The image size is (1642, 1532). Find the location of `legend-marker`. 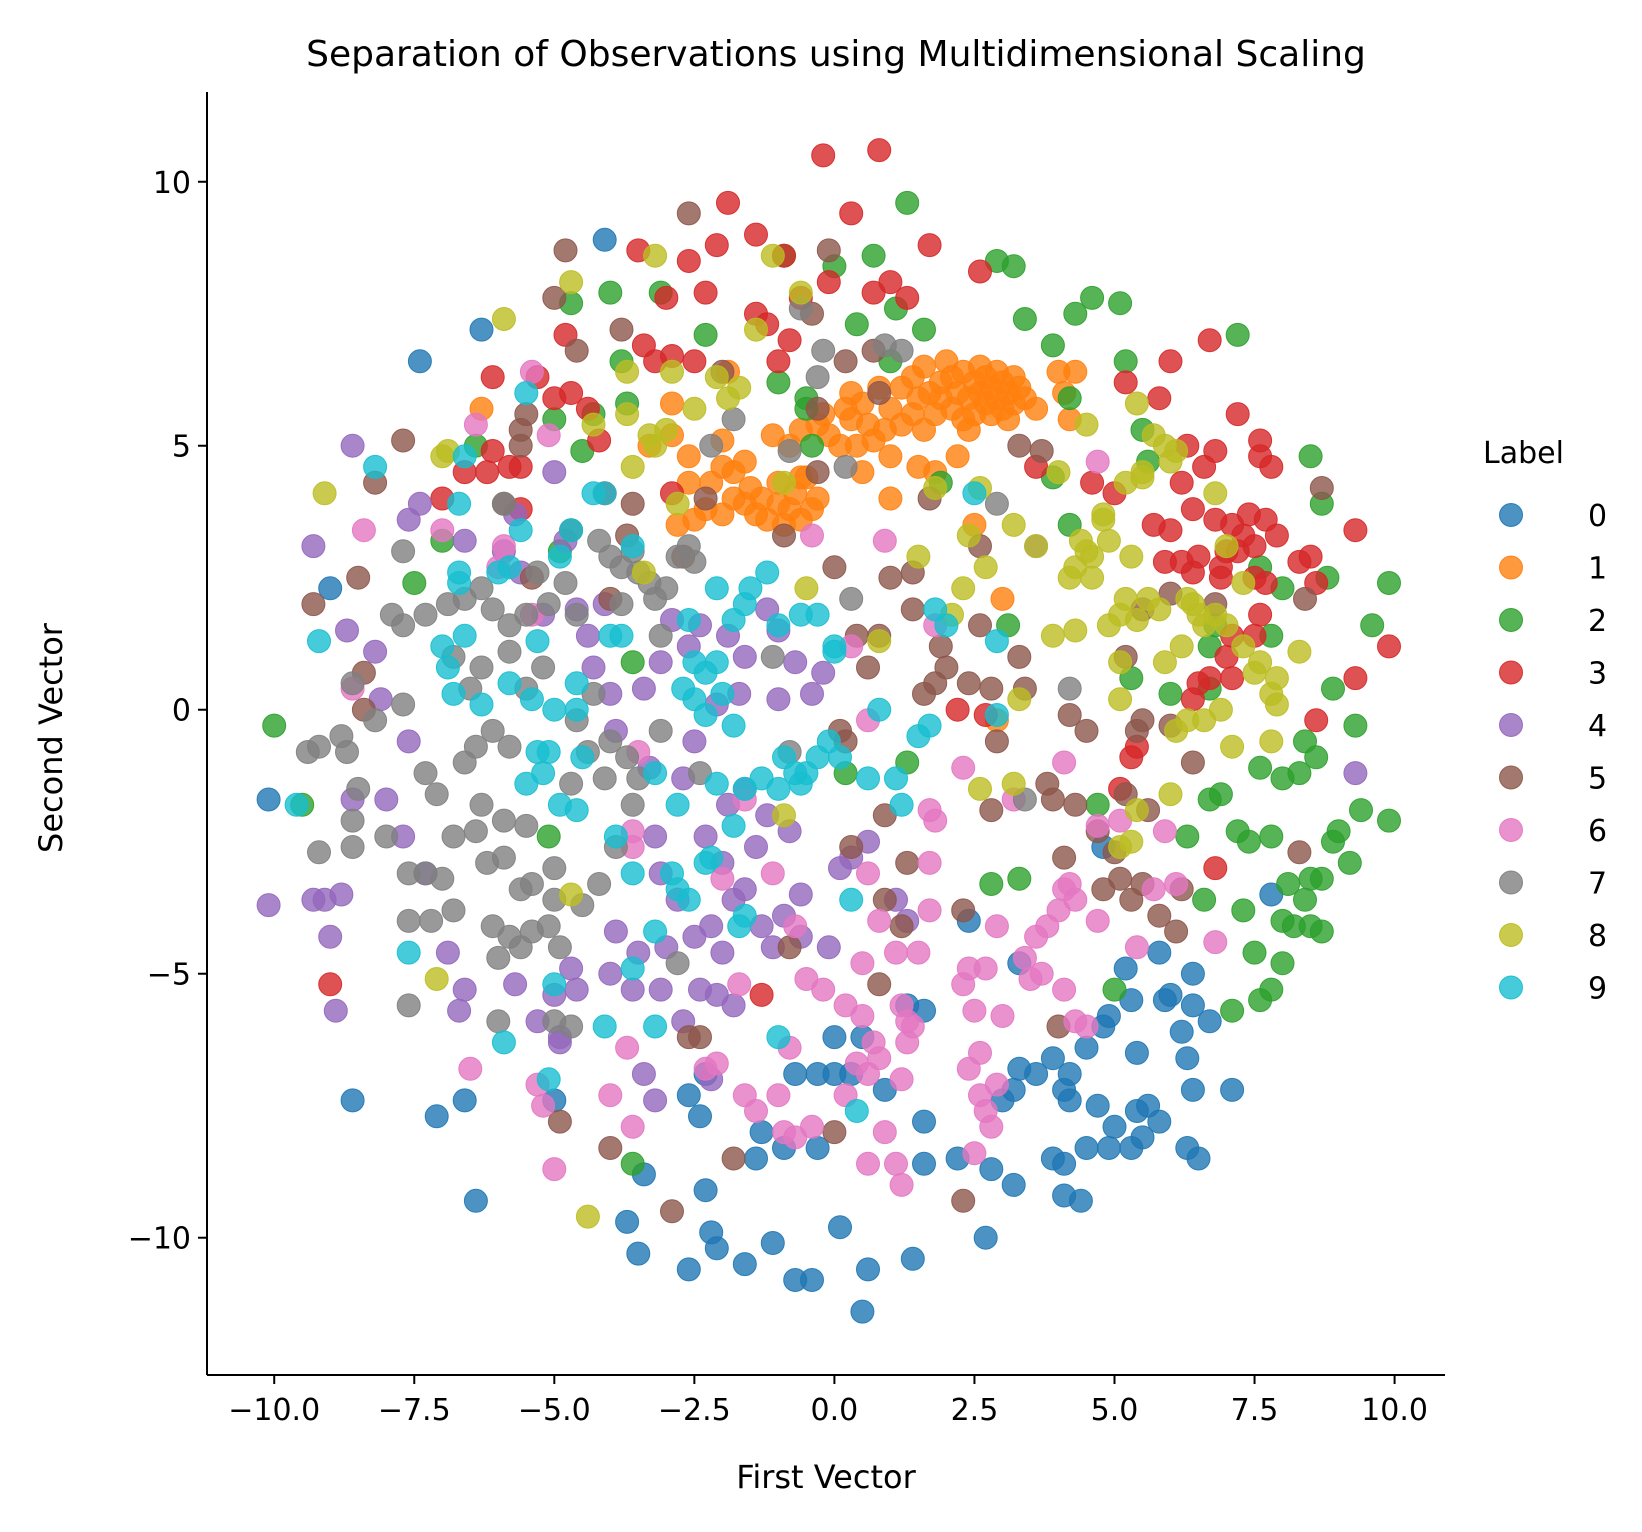

legend-marker is located at coordinates (1511, 830).